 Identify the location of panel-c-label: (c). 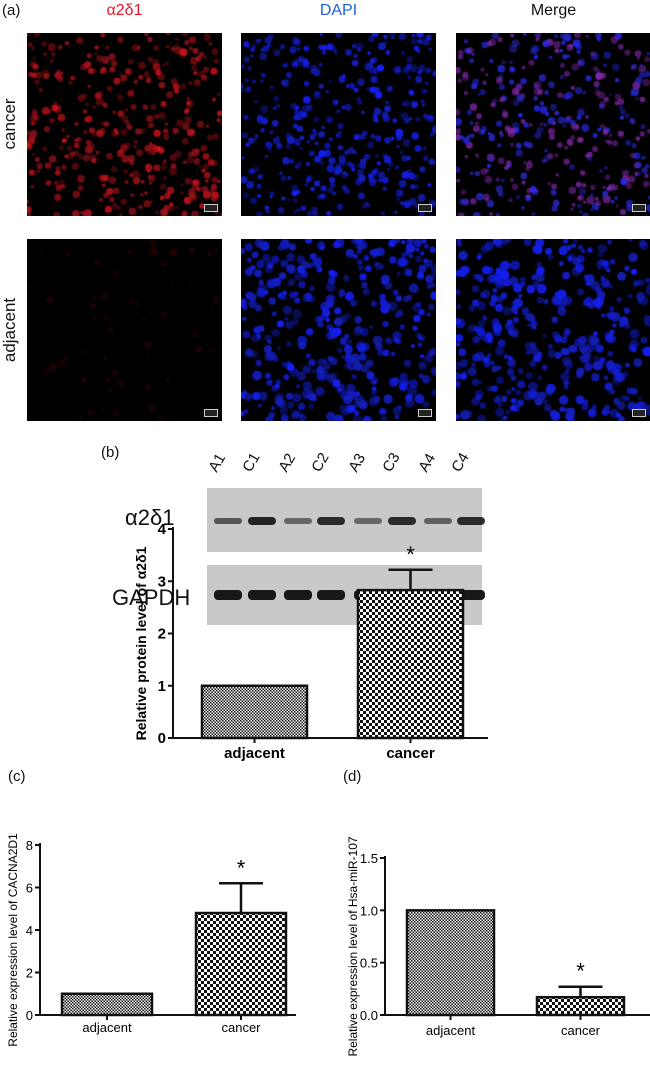
(17, 776).